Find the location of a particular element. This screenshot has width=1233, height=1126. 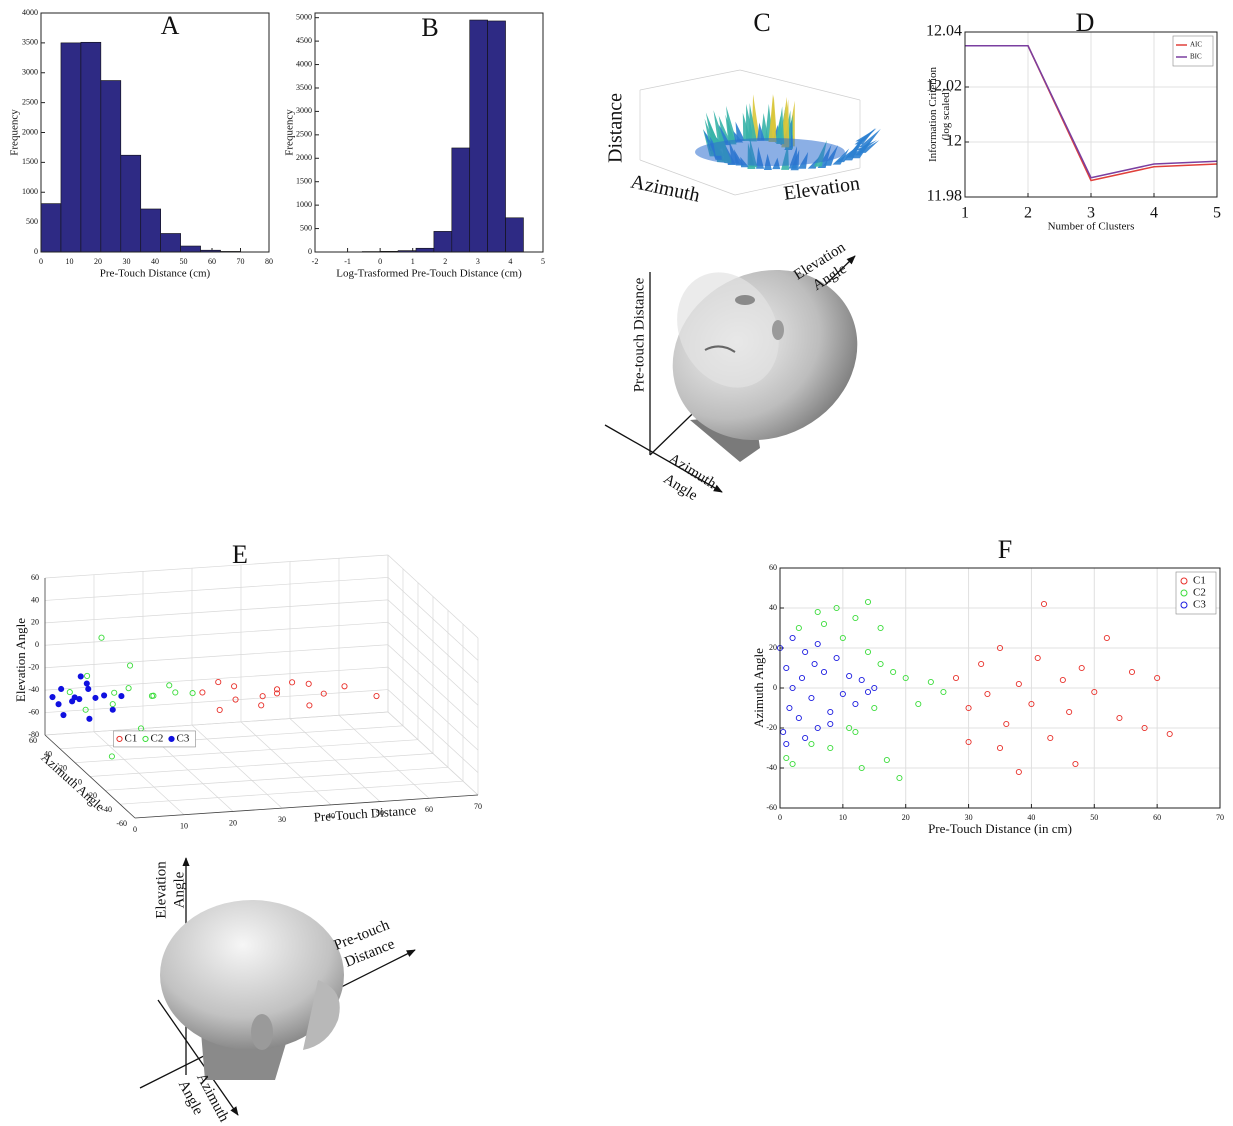

z-tick-label: -40 is located at coordinates (33, 689).